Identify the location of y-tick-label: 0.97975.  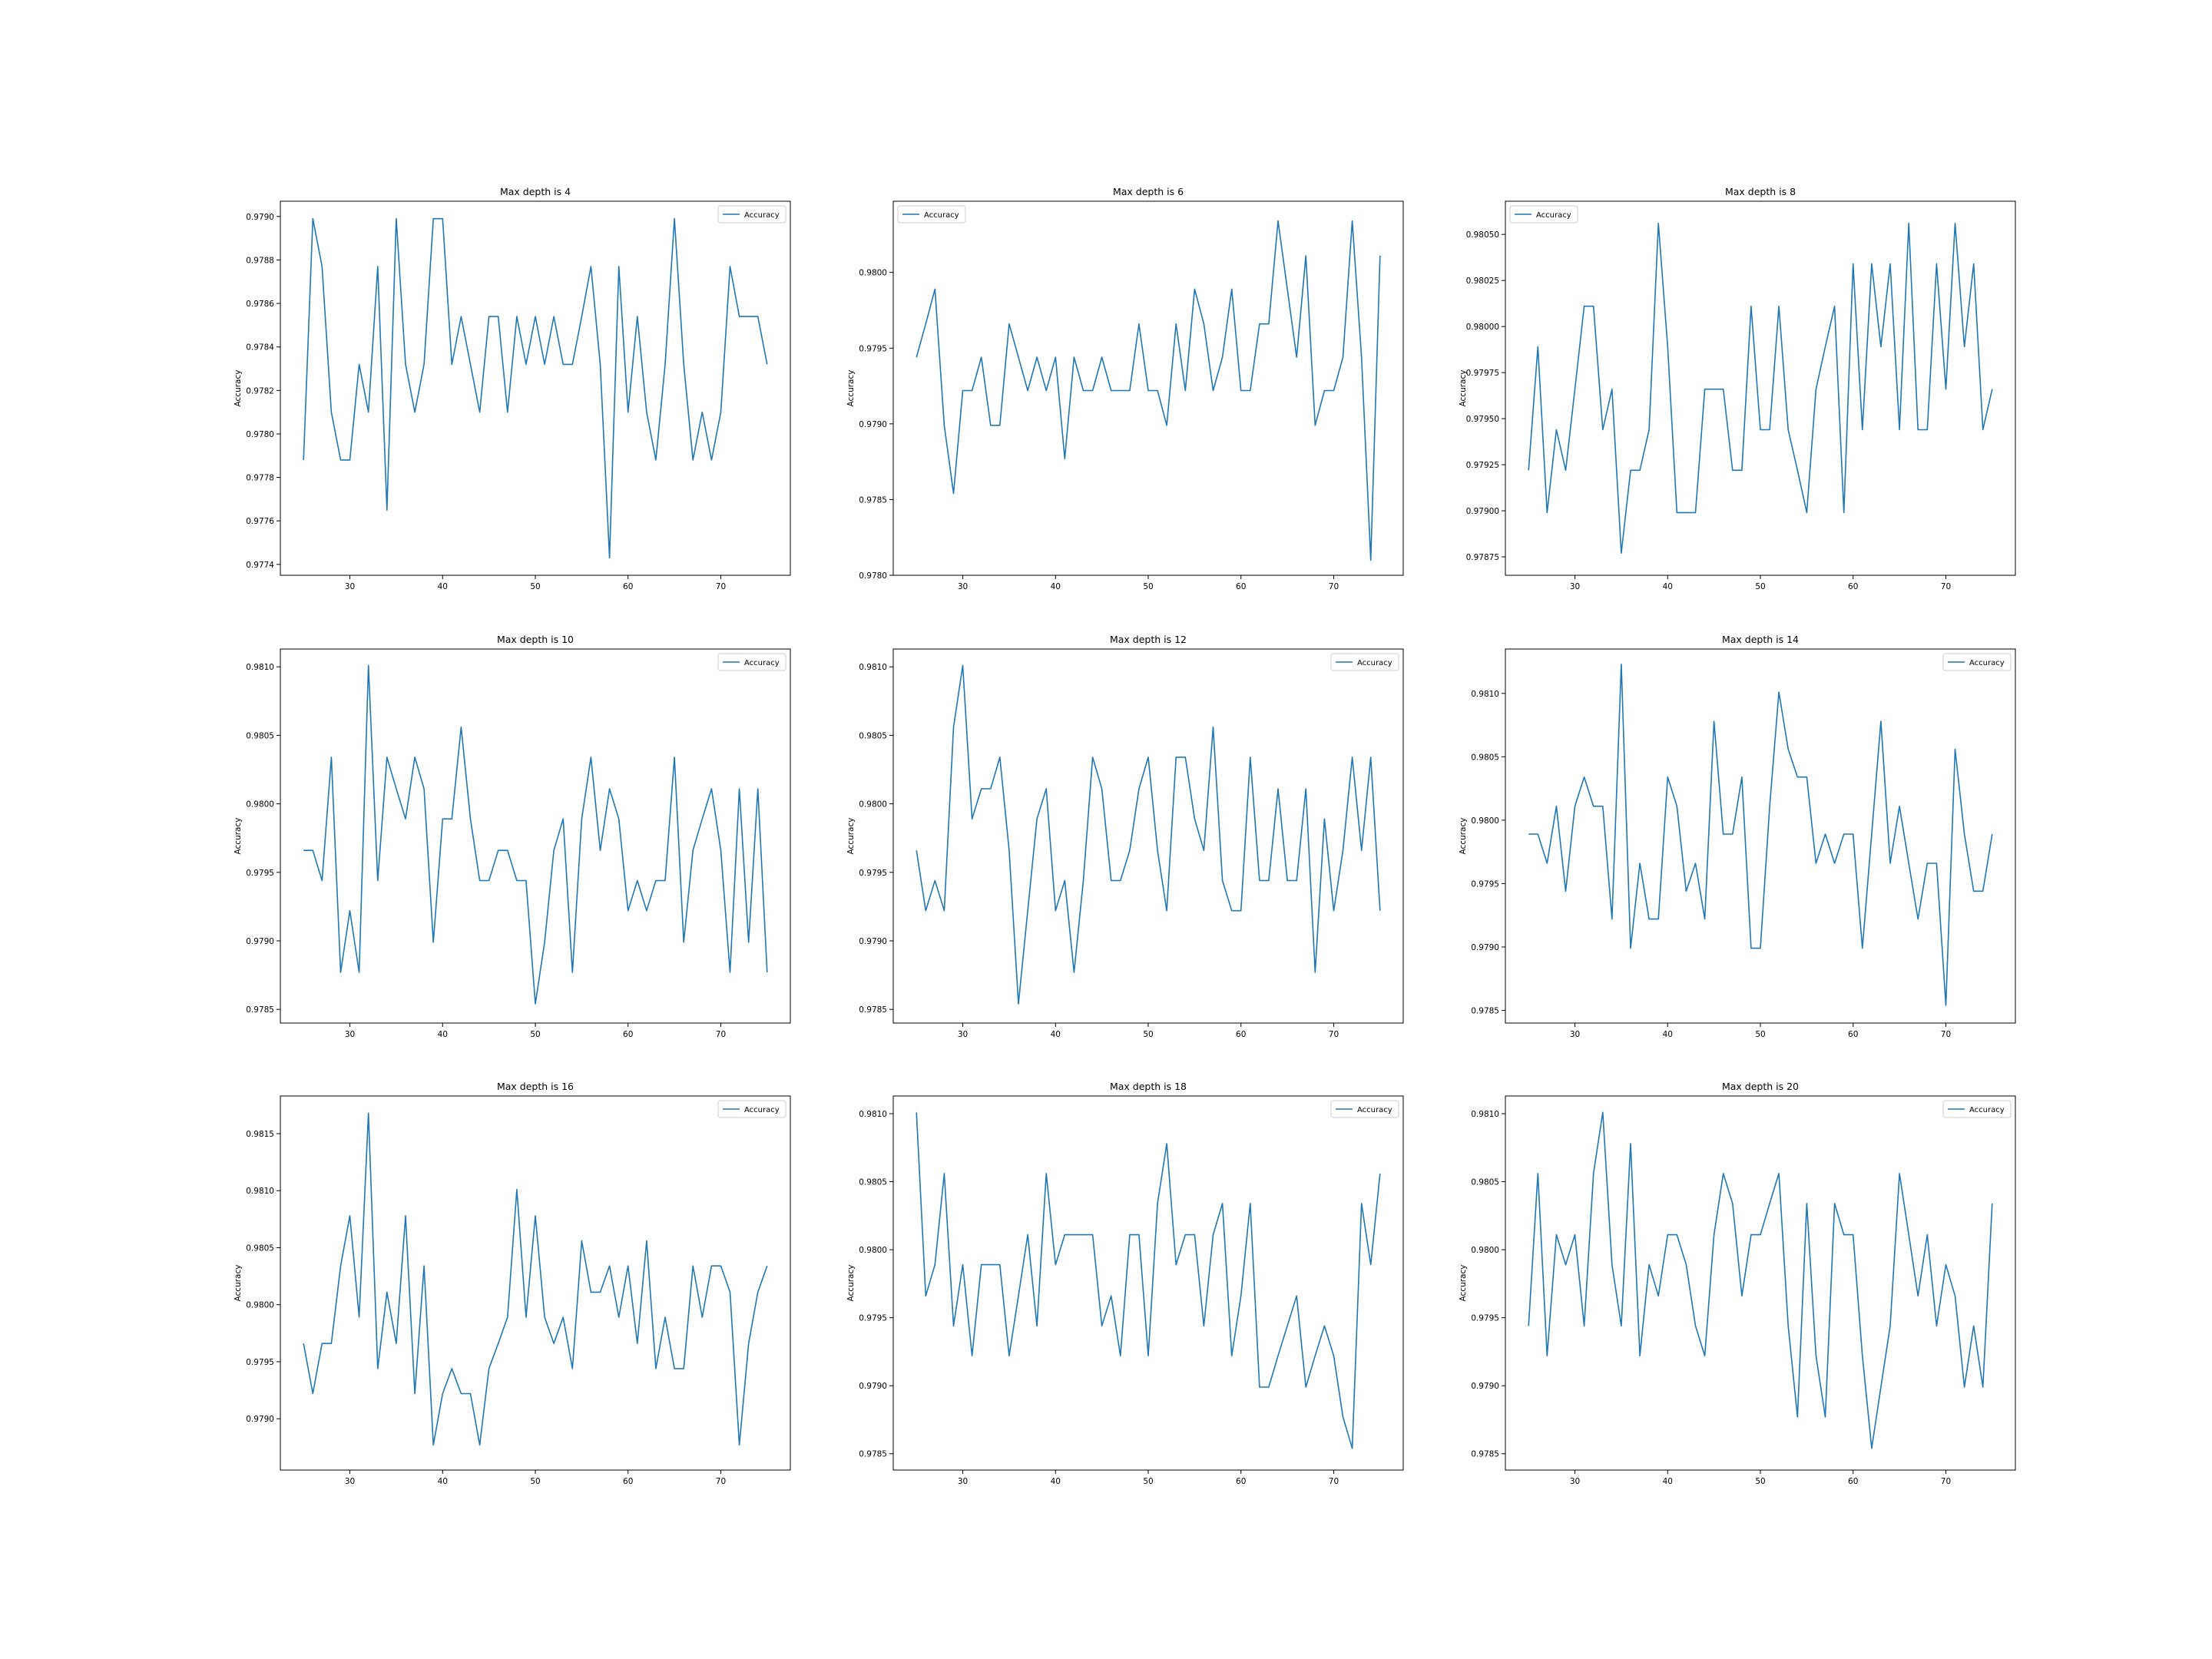
(1483, 374).